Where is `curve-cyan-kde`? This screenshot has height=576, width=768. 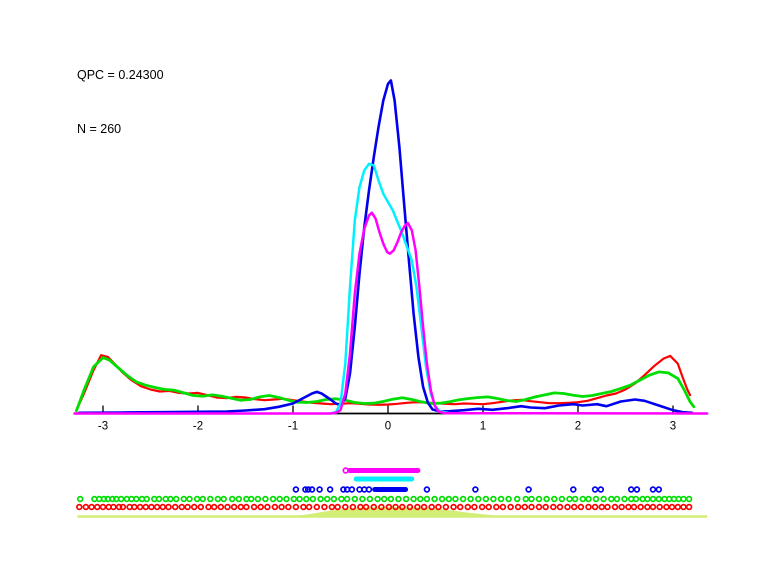
curve-cyan-kde is located at coordinates (390, 288).